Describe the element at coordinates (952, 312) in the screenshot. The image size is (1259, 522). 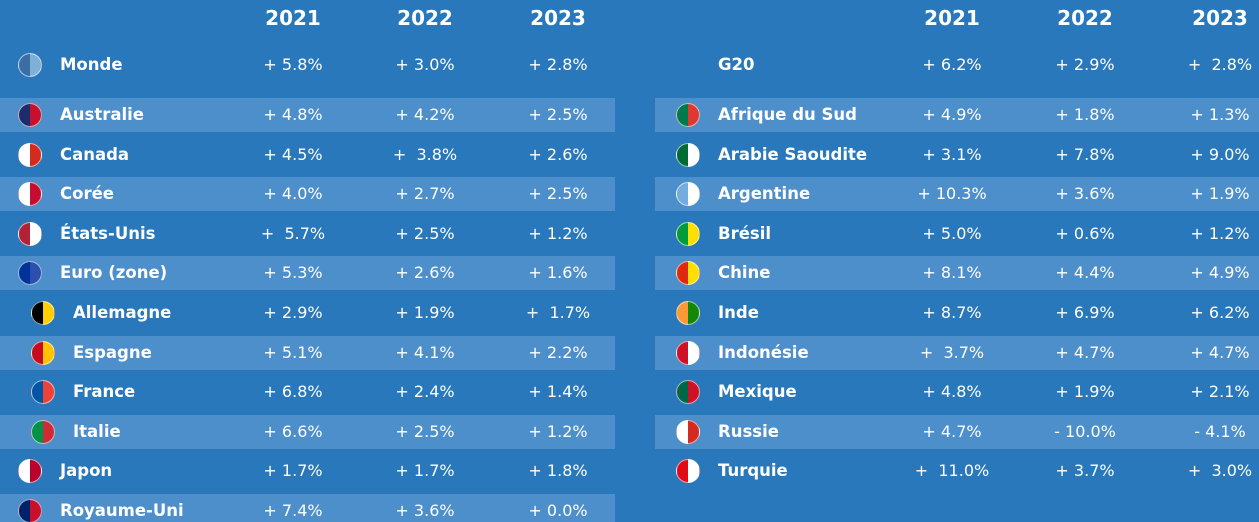
I see `growth-value: + 8.7%` at that location.